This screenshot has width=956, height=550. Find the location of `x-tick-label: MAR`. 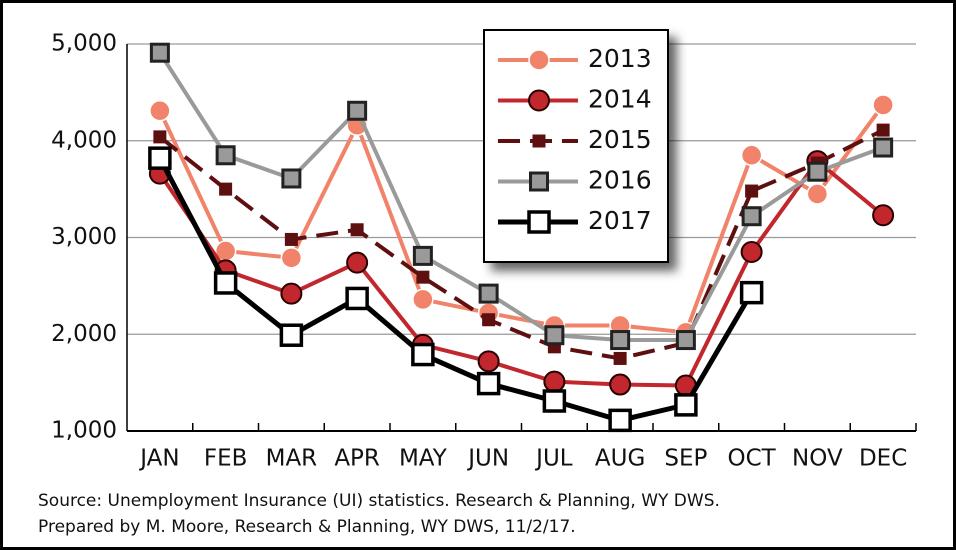

x-tick-label: MAR is located at coordinates (292, 459).